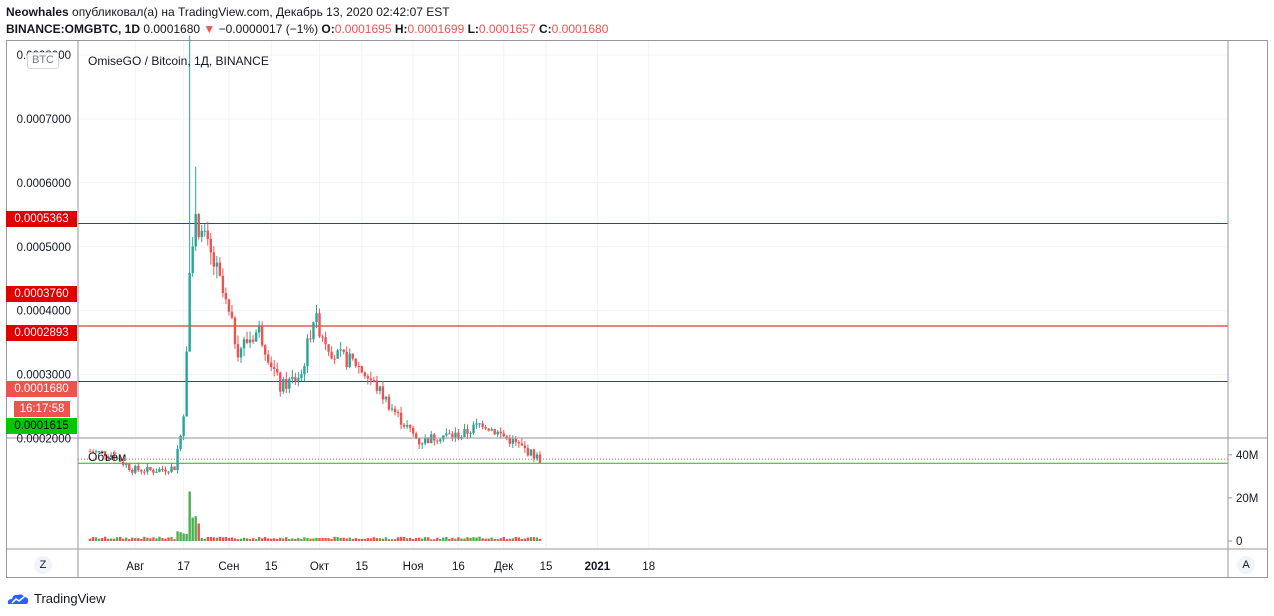  What do you see at coordinates (44, 312) in the screenshot?
I see `price-tick-label: 0.0004000` at bounding box center [44, 312].